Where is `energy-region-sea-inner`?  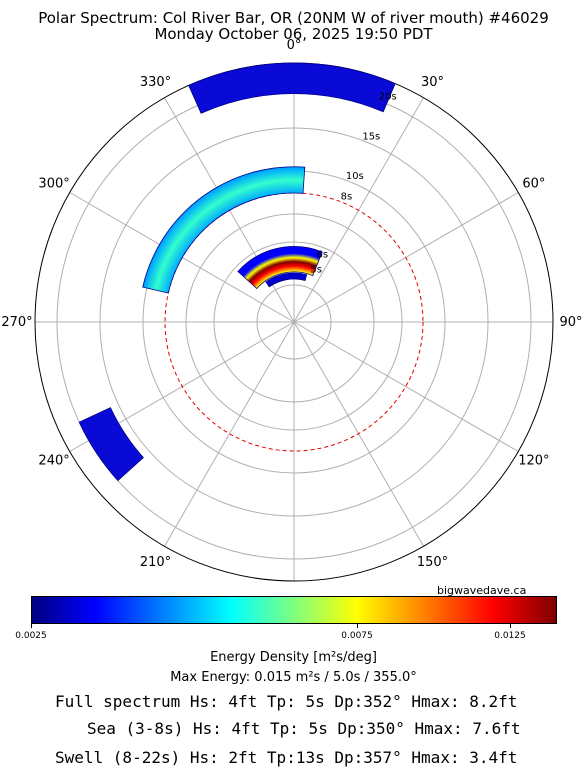 energy-region-sea-inner is located at coordinates (286, 280).